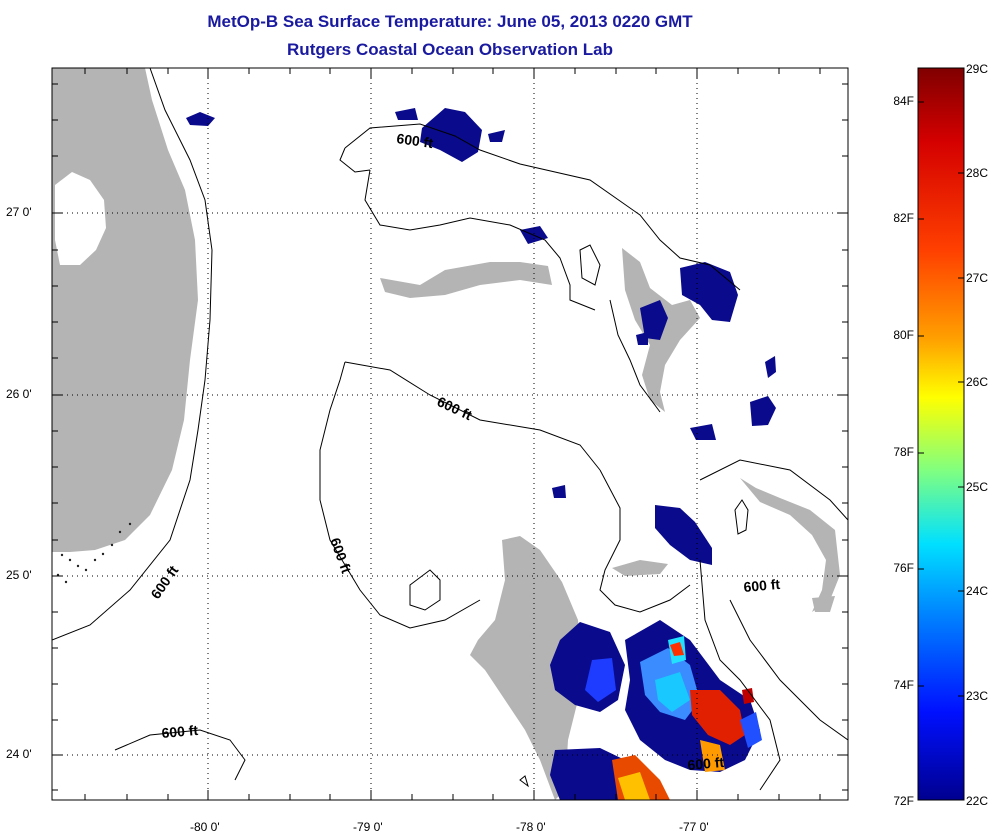 This screenshot has height=840, width=1000. I want to click on contour-label-abaco: 600 ft, so click(415, 140).